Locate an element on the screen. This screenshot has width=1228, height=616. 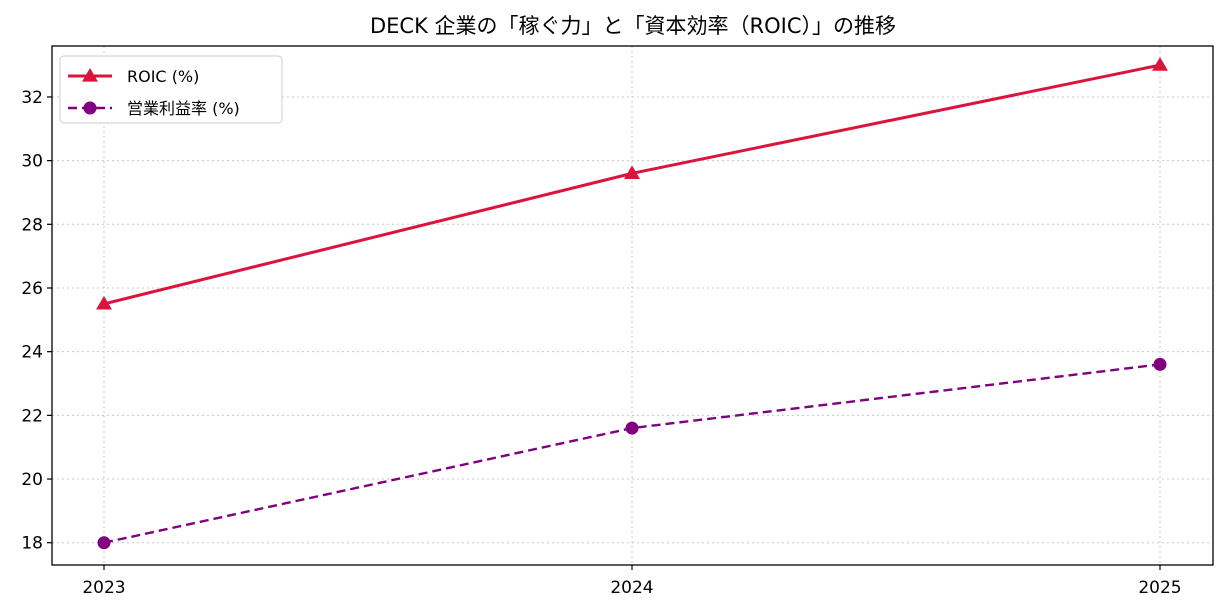
y-tick-label: 22 is located at coordinates (32, 416).